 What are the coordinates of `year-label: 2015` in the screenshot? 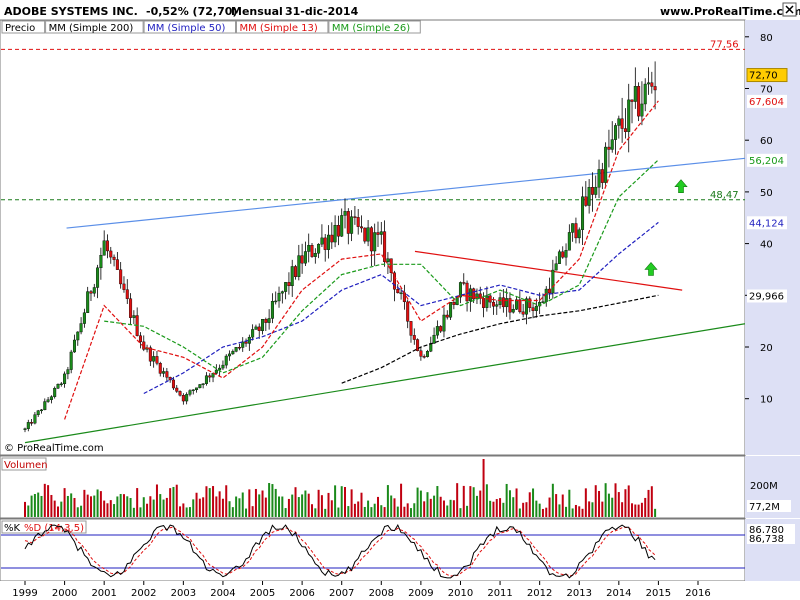 It's located at (658, 593).